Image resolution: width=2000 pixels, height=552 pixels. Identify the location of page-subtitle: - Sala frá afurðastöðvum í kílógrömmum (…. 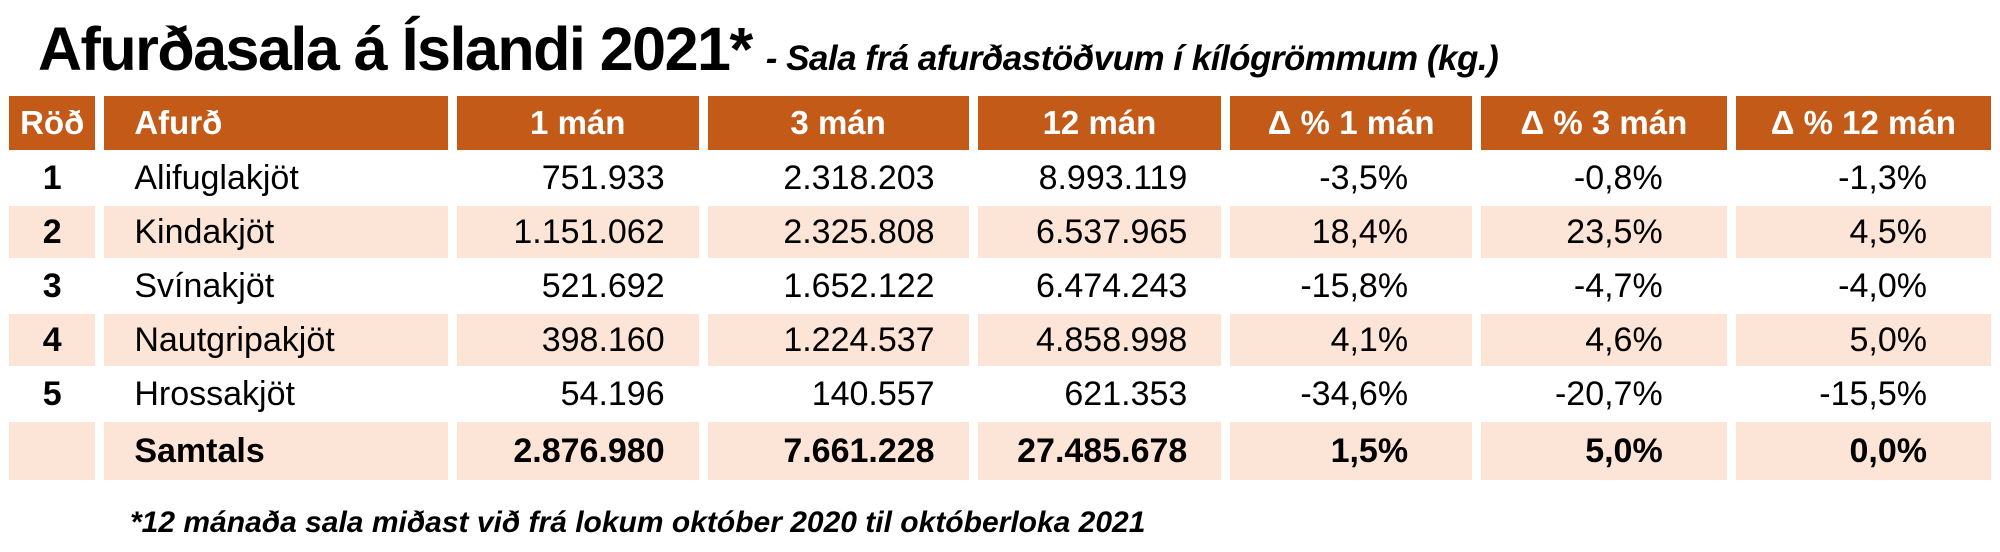
(1132, 58).